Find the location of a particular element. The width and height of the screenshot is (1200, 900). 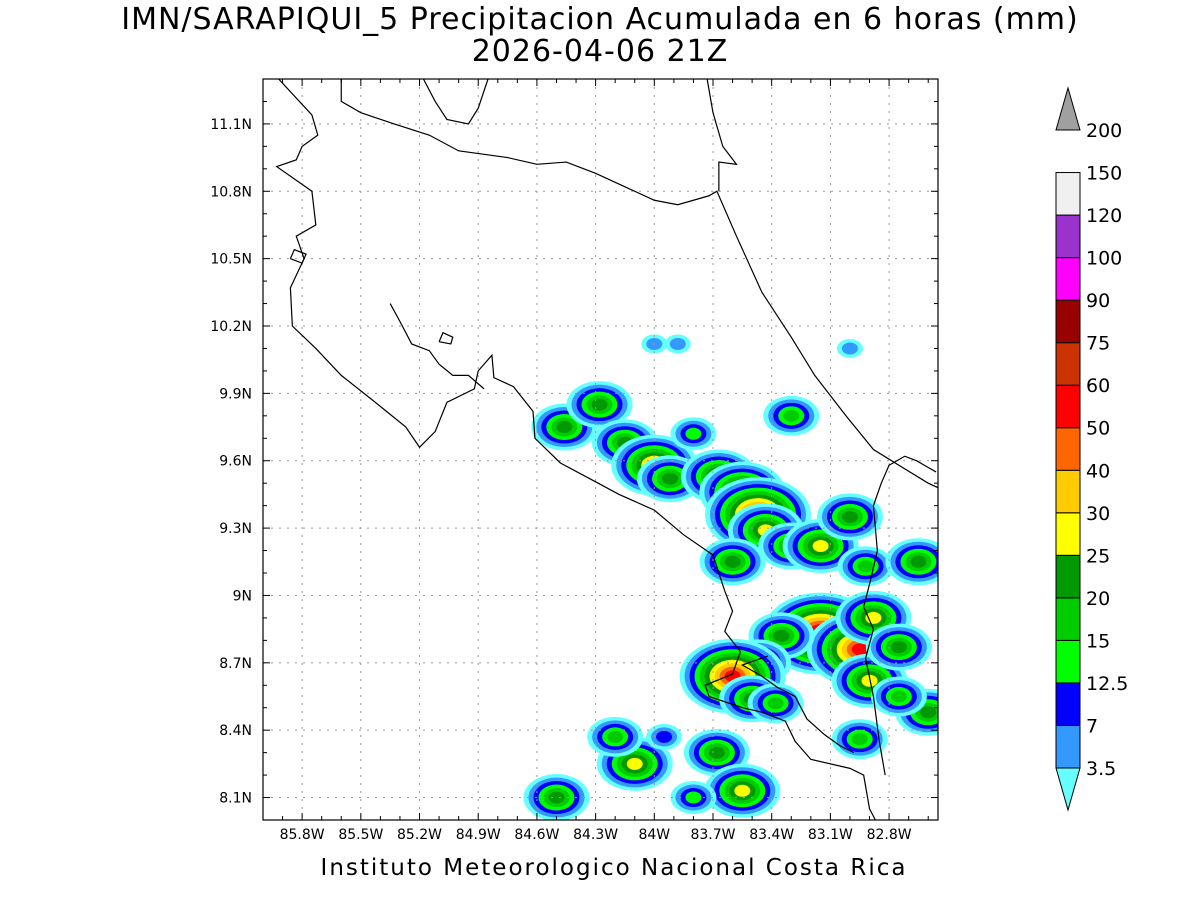

colorbar-label: 12.5 is located at coordinates (1107, 684).